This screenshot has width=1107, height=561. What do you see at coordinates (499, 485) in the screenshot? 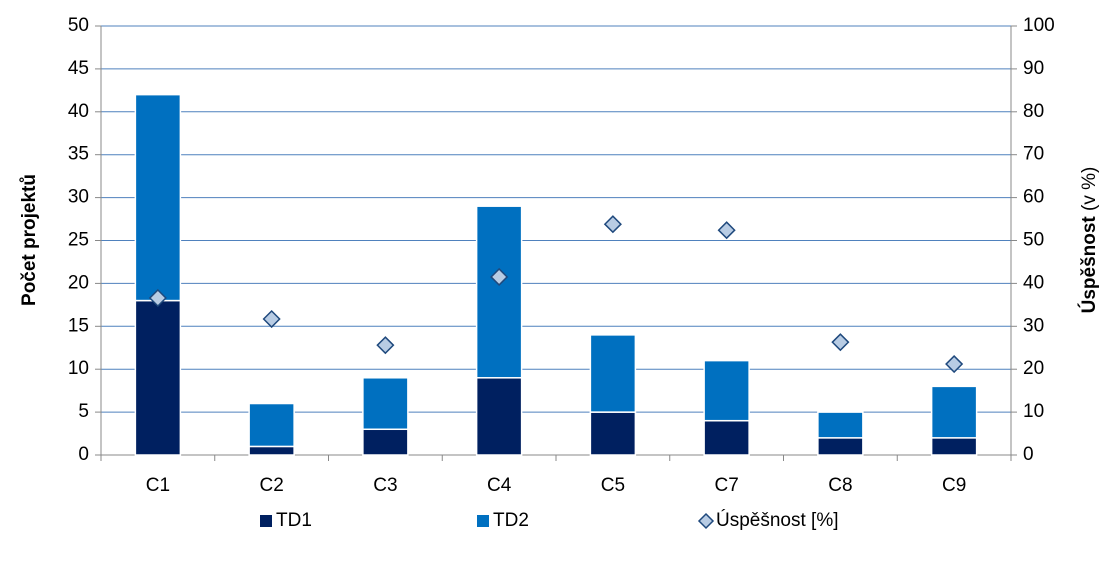
I see `x-tick-label: C4` at bounding box center [499, 485].